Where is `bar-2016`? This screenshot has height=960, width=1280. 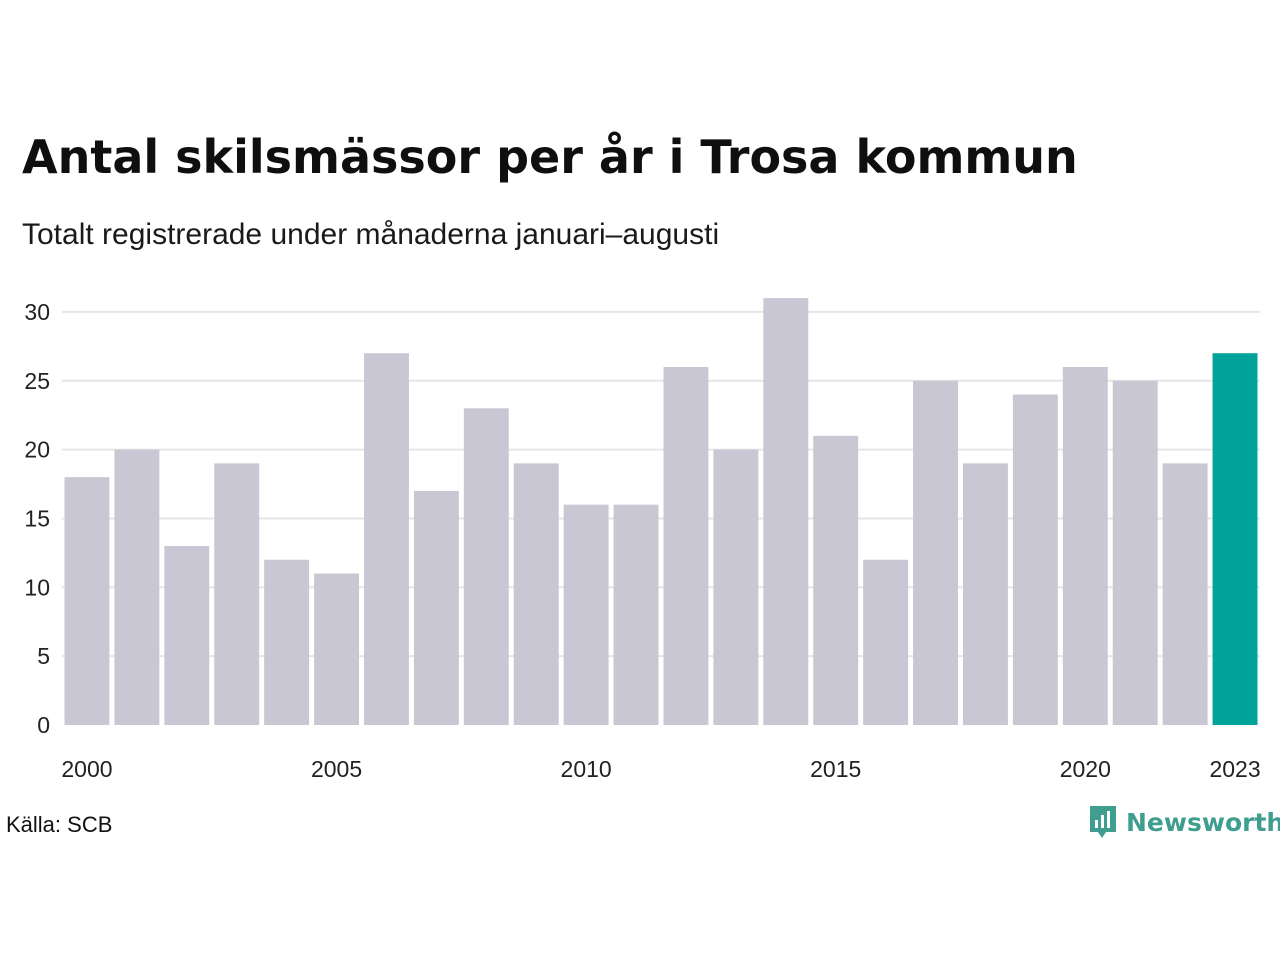
bar-2016 is located at coordinates (886, 642).